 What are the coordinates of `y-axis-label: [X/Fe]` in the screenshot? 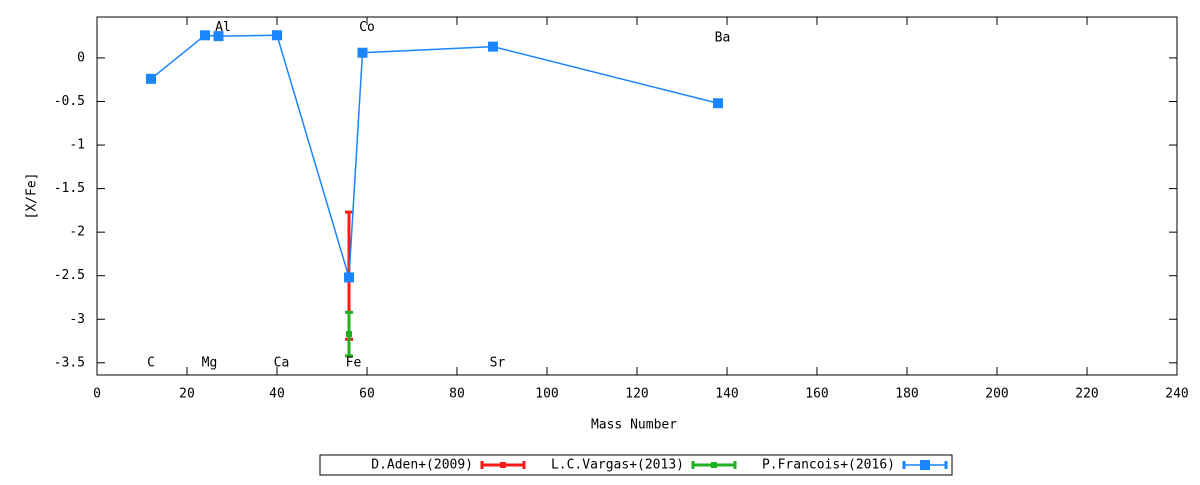 It's located at (32, 196).